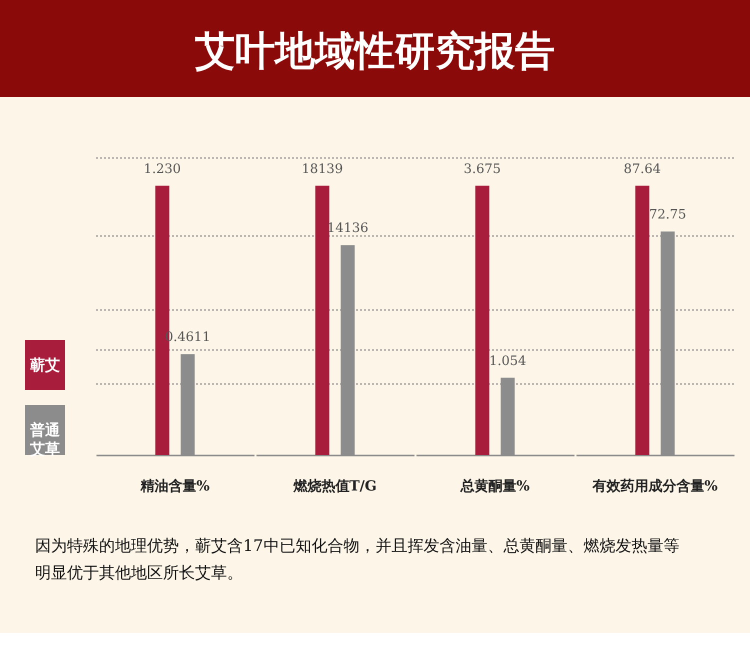 The width and height of the screenshot is (750, 652). What do you see at coordinates (45, 439) in the screenshot?
I see `text: 普通艾草` at bounding box center [45, 439].